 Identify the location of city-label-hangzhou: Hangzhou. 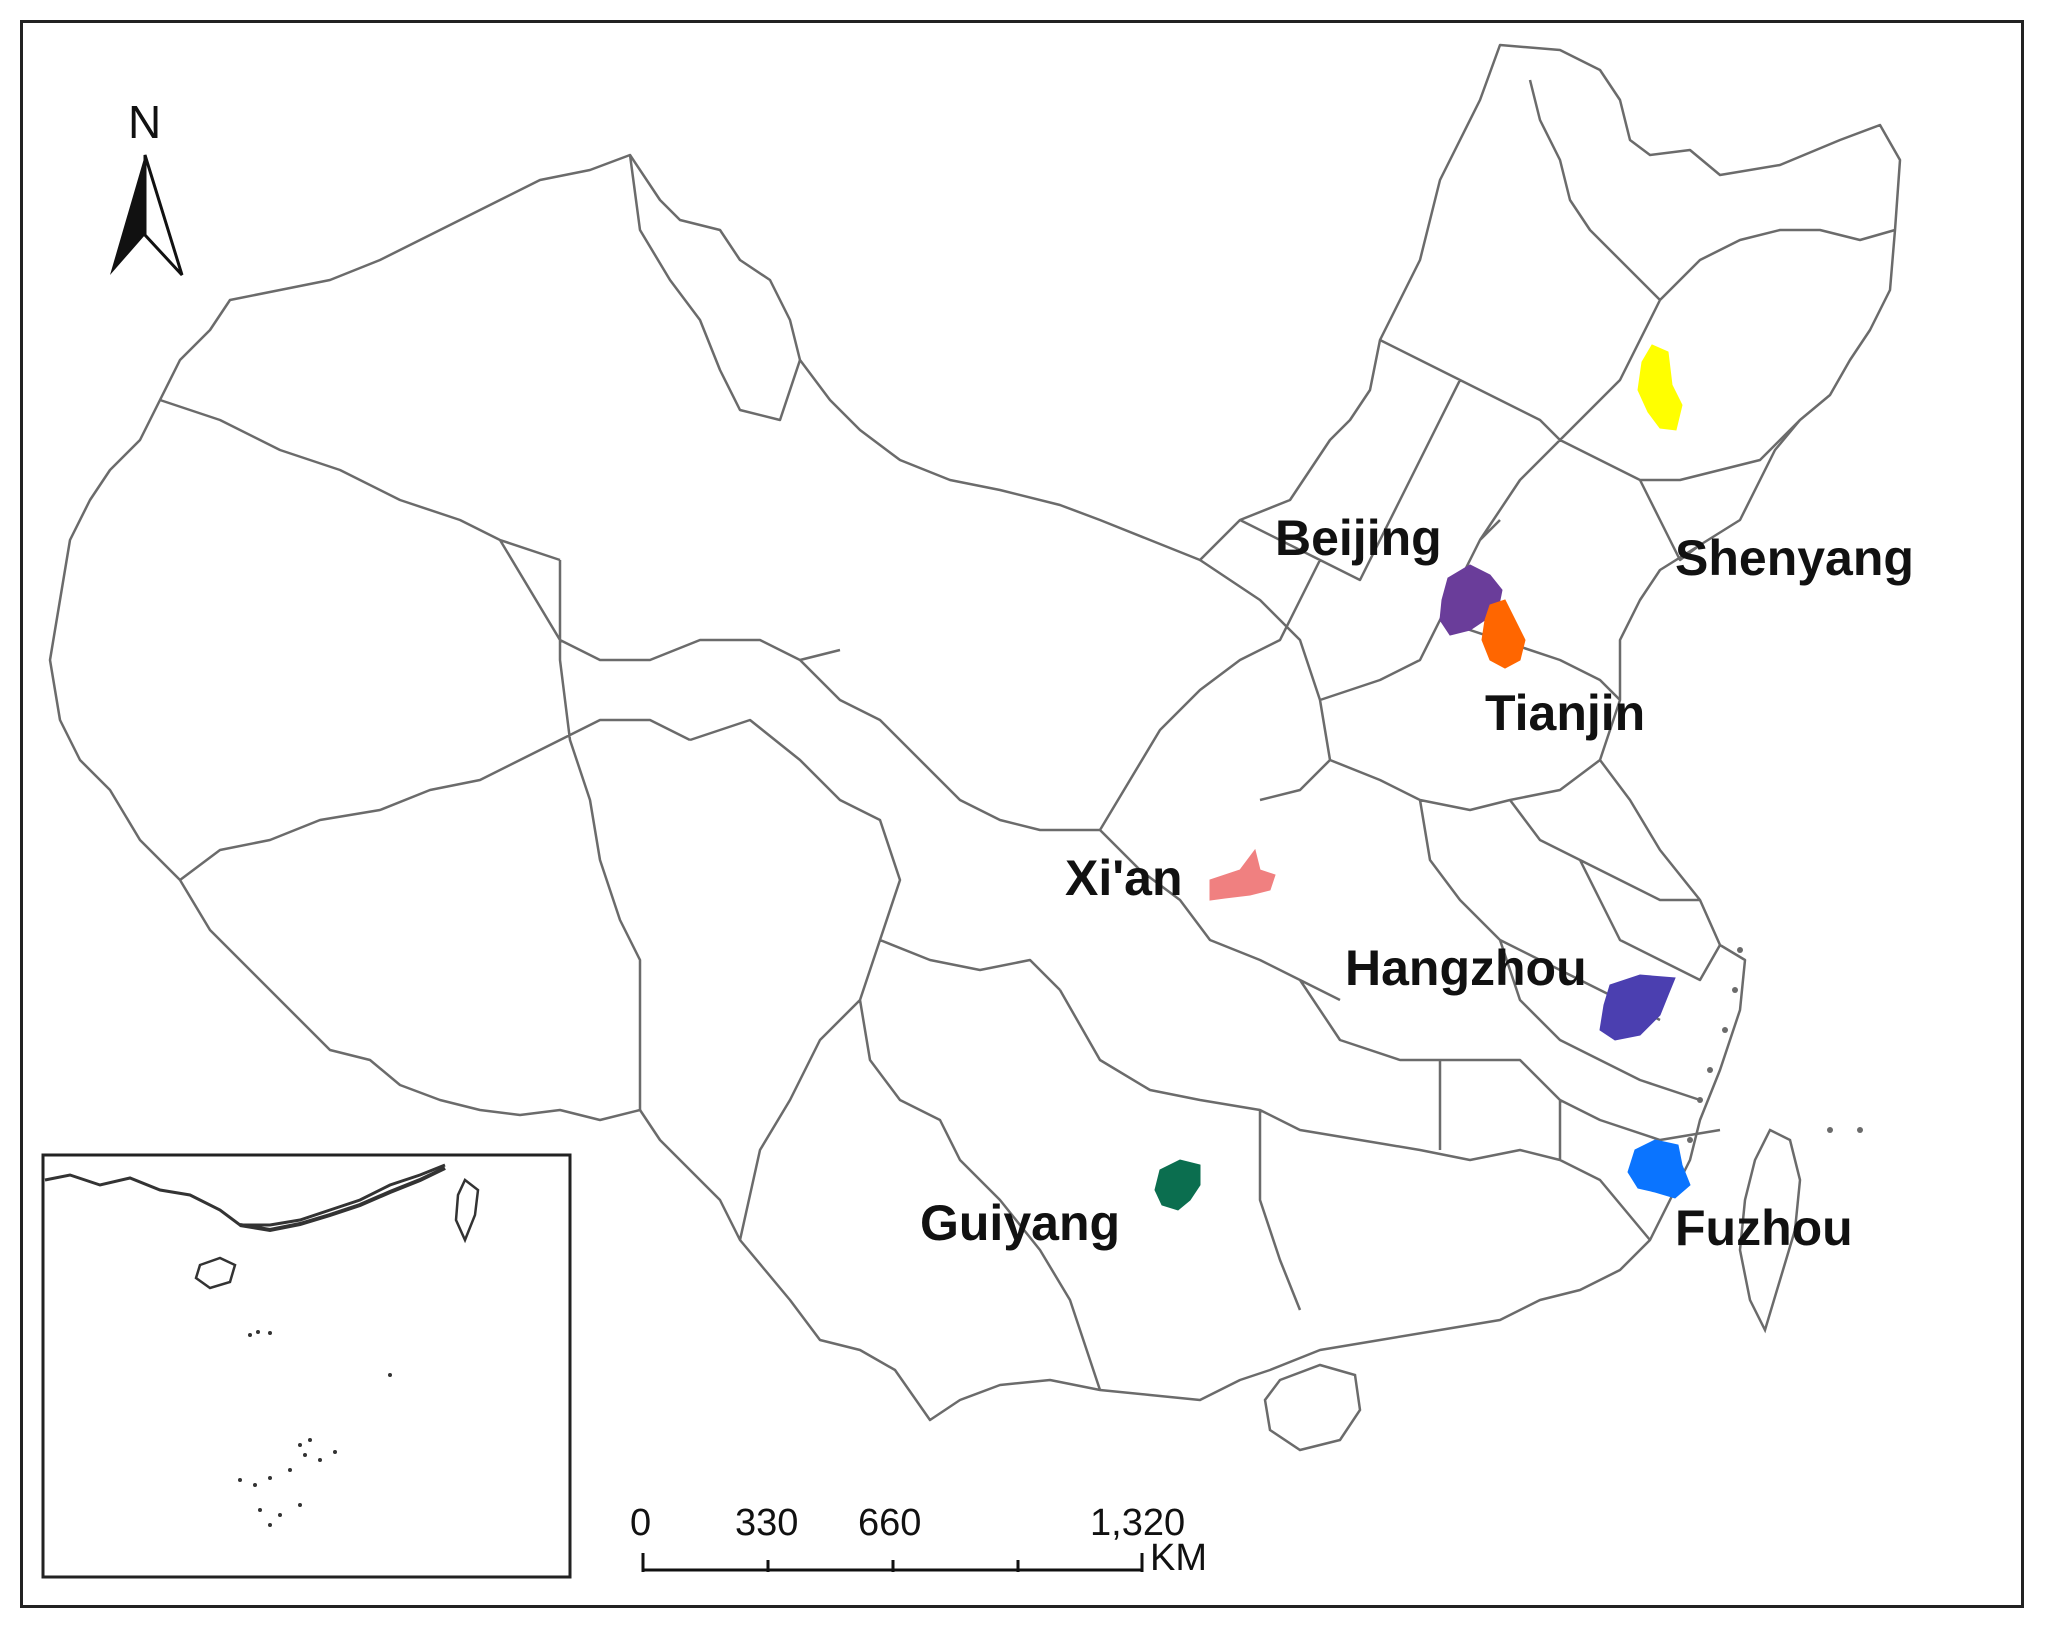
(1466, 968).